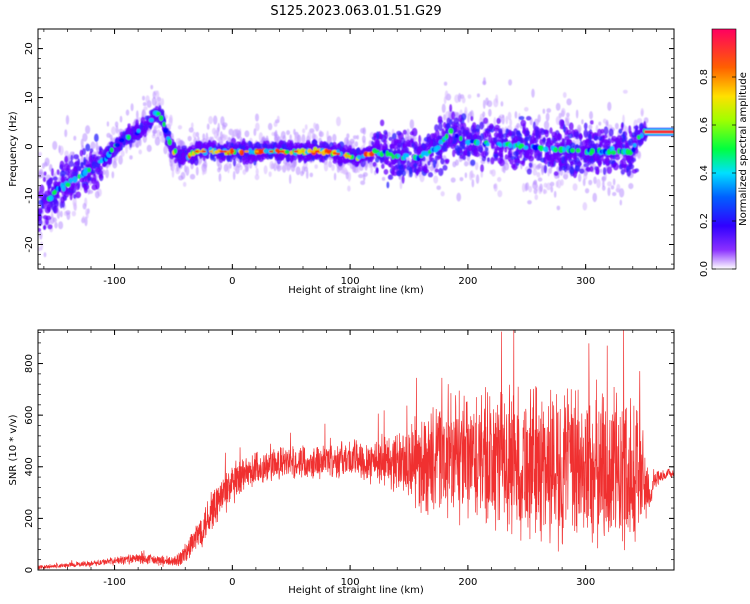 The image size is (750, 604). What do you see at coordinates (585, 281) in the screenshot?
I see `spectrogram-xtick-label: 300` at bounding box center [585, 281].